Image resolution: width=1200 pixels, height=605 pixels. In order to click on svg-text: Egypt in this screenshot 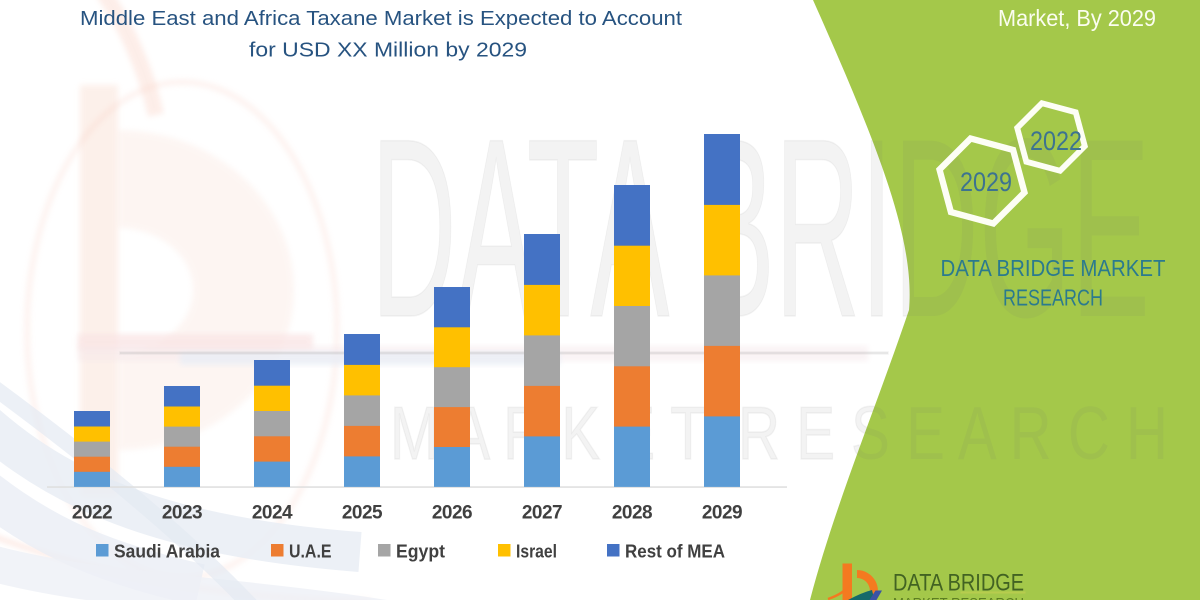, I will do `click(420, 551)`.